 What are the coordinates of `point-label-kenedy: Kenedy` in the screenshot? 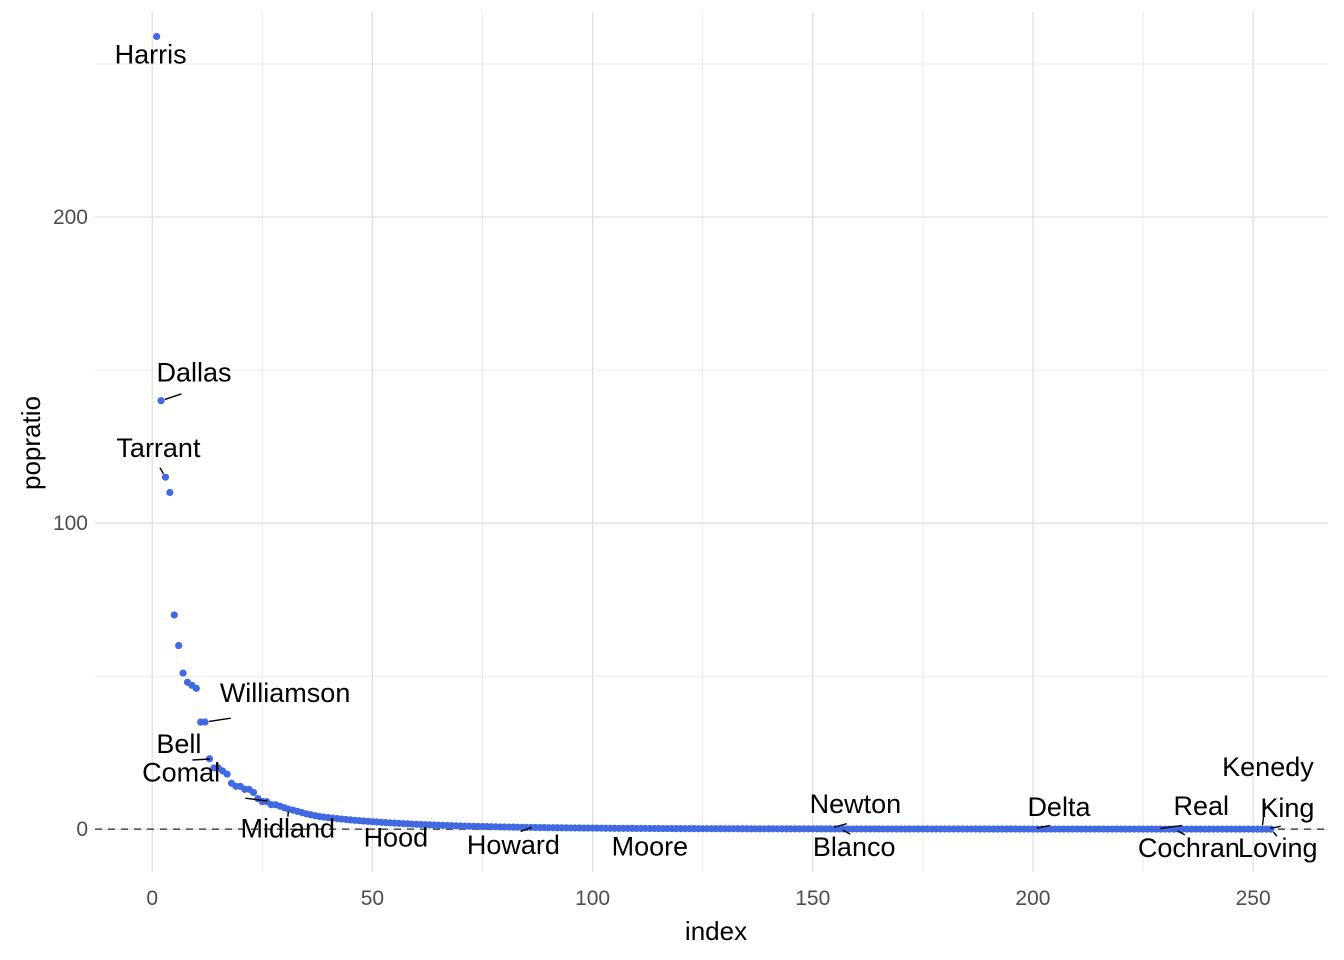 It's located at (1268, 767).